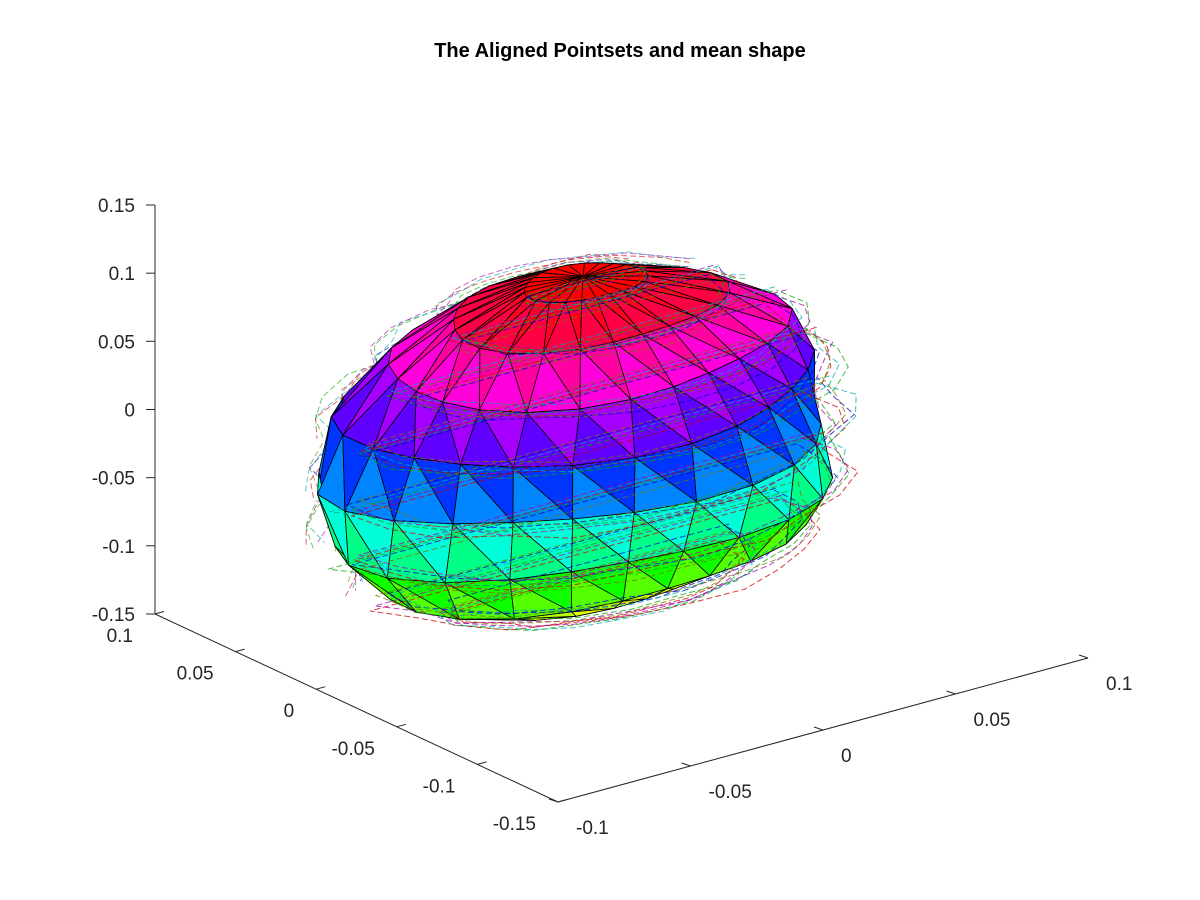 The height and width of the screenshot is (900, 1200). I want to click on y-tick-label: -0.1, so click(439, 786).